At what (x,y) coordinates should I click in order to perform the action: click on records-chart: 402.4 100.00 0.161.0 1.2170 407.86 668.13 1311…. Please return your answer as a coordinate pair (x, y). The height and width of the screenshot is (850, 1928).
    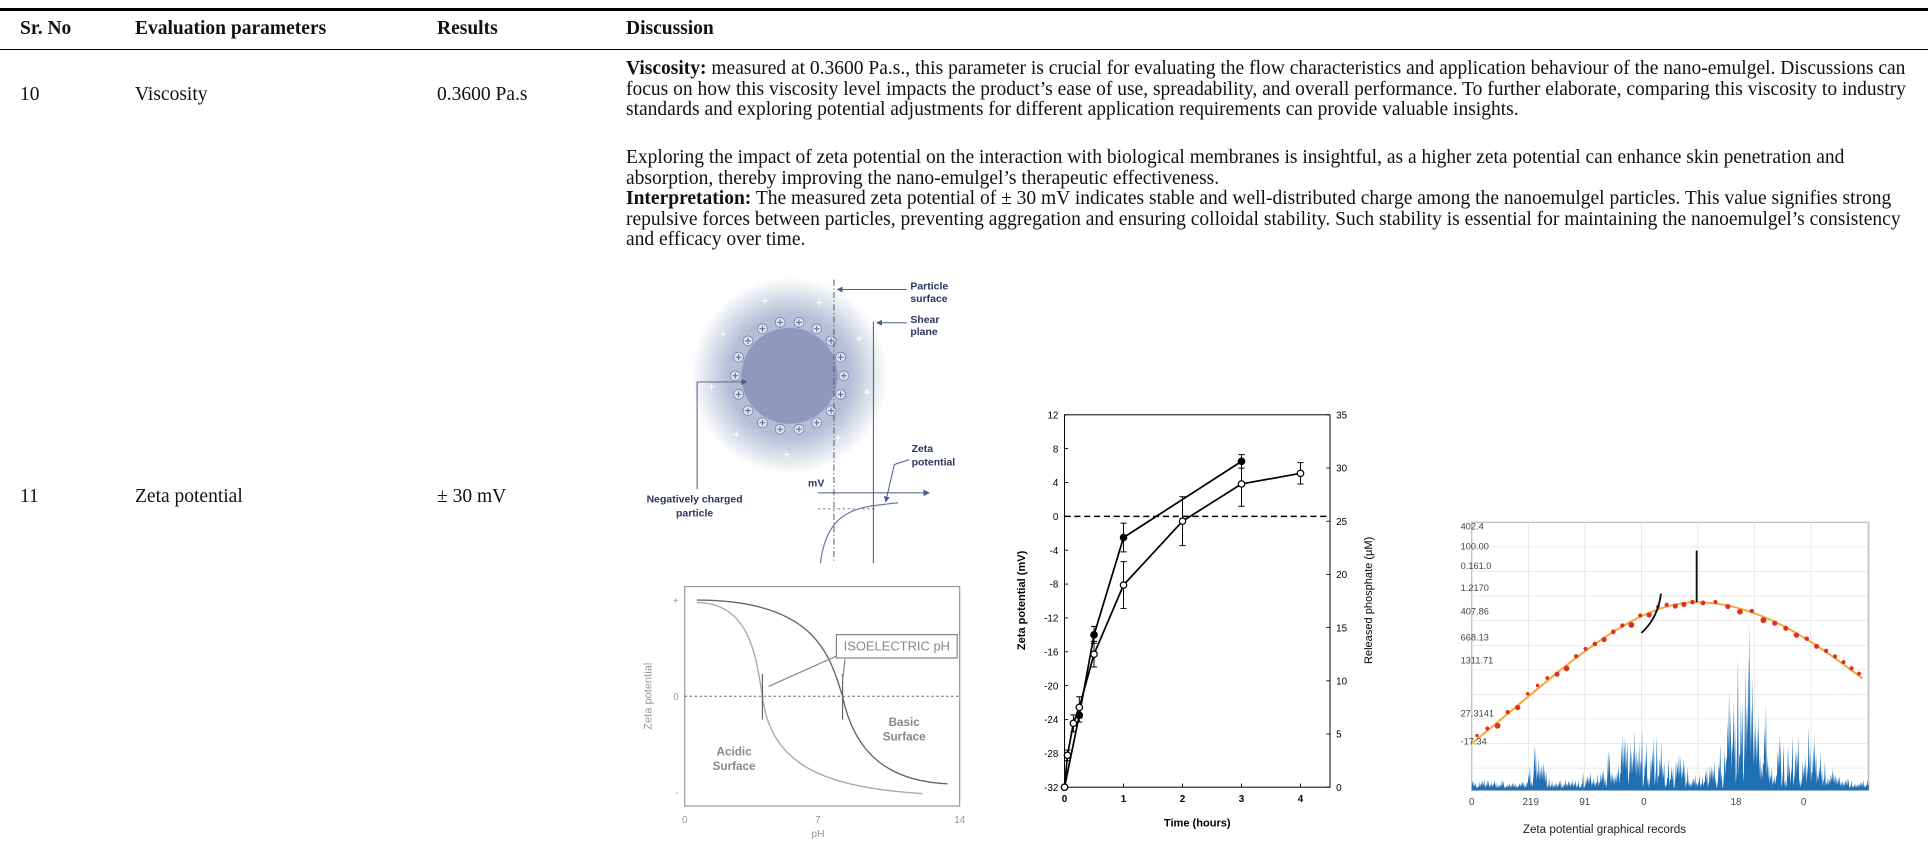
    Looking at the image, I should click on (1665, 678).